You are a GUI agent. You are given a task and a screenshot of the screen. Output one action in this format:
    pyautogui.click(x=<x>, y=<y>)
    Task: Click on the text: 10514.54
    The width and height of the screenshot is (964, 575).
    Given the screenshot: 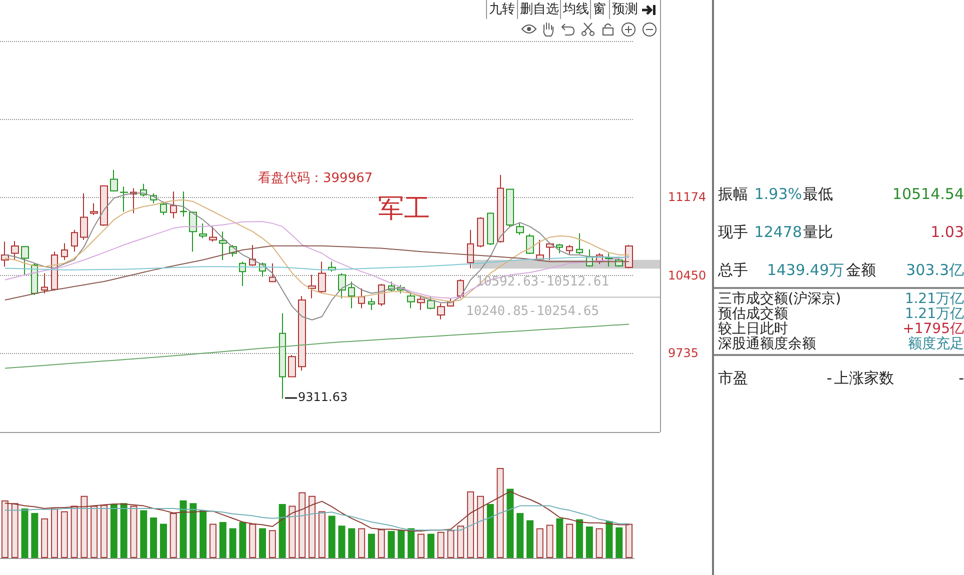 What is the action you would take?
    pyautogui.click(x=928, y=194)
    